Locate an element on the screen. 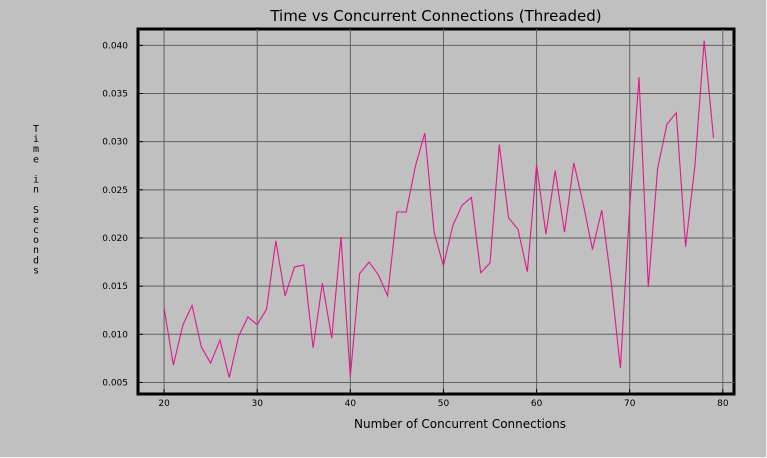  y-tick-label: 0.030 is located at coordinates (115, 143).